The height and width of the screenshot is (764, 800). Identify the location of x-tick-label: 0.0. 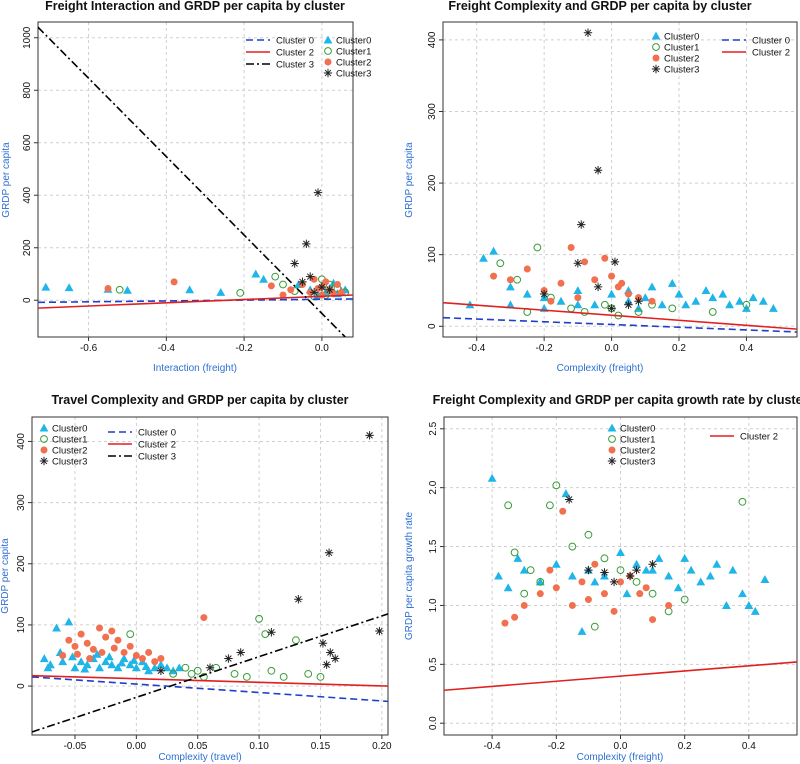
(612, 348).